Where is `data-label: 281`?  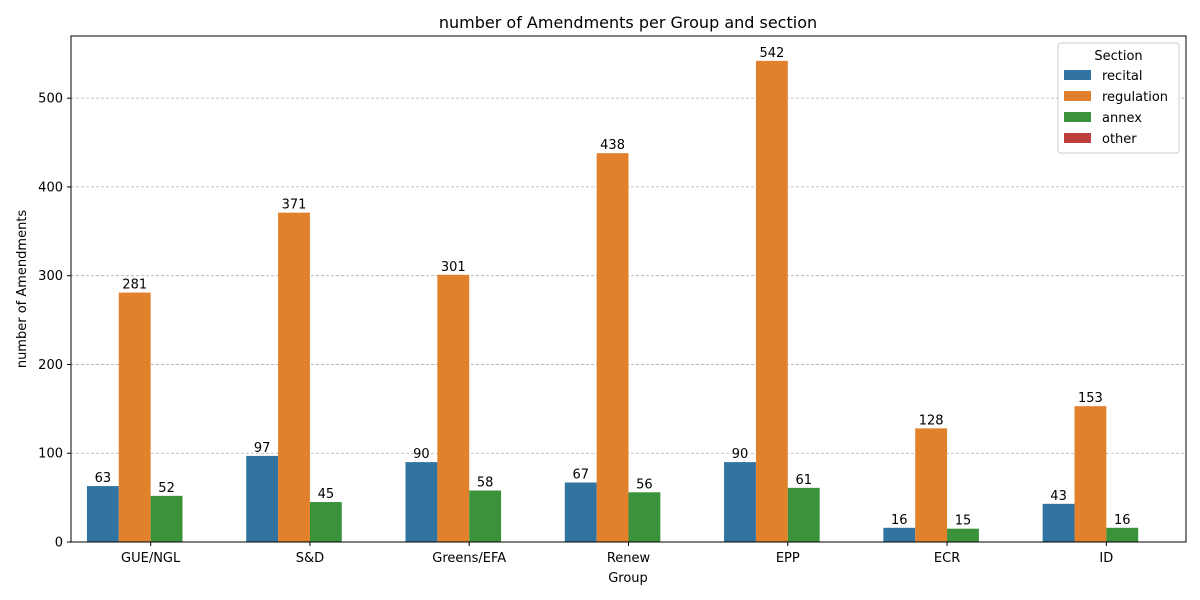
data-label: 281 is located at coordinates (134, 285).